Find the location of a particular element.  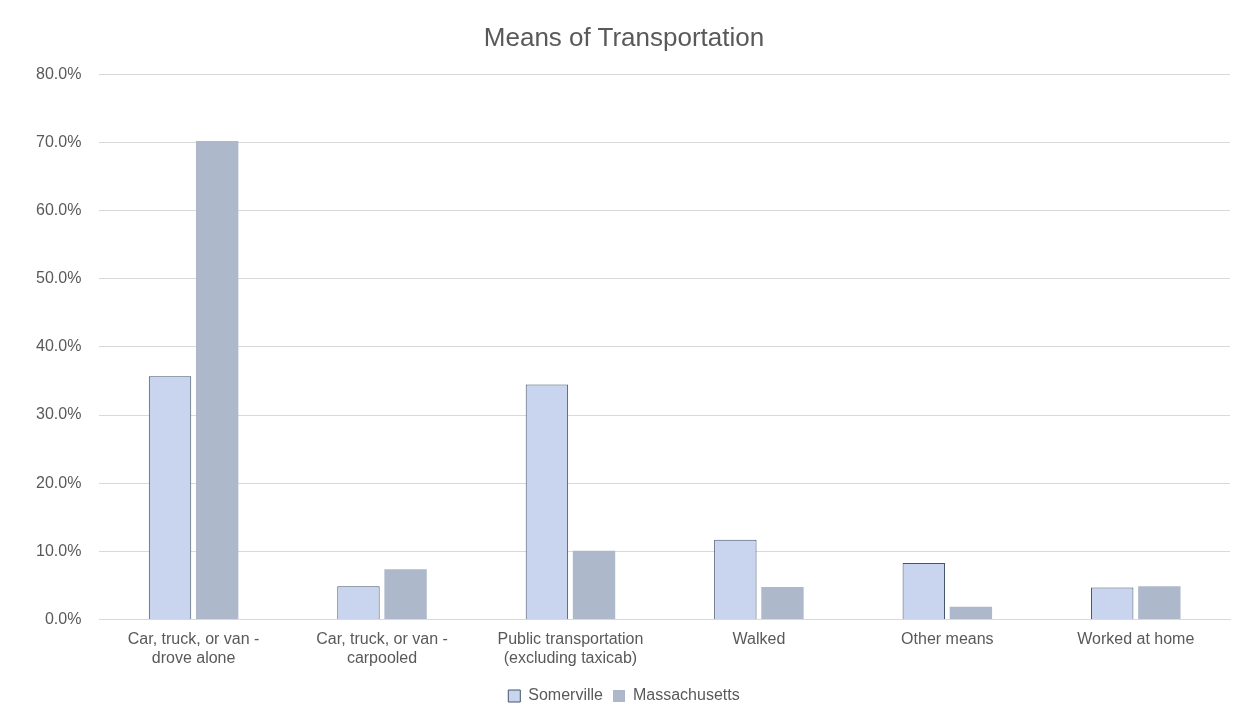

x-tick-label: Other means is located at coordinates (947, 638).